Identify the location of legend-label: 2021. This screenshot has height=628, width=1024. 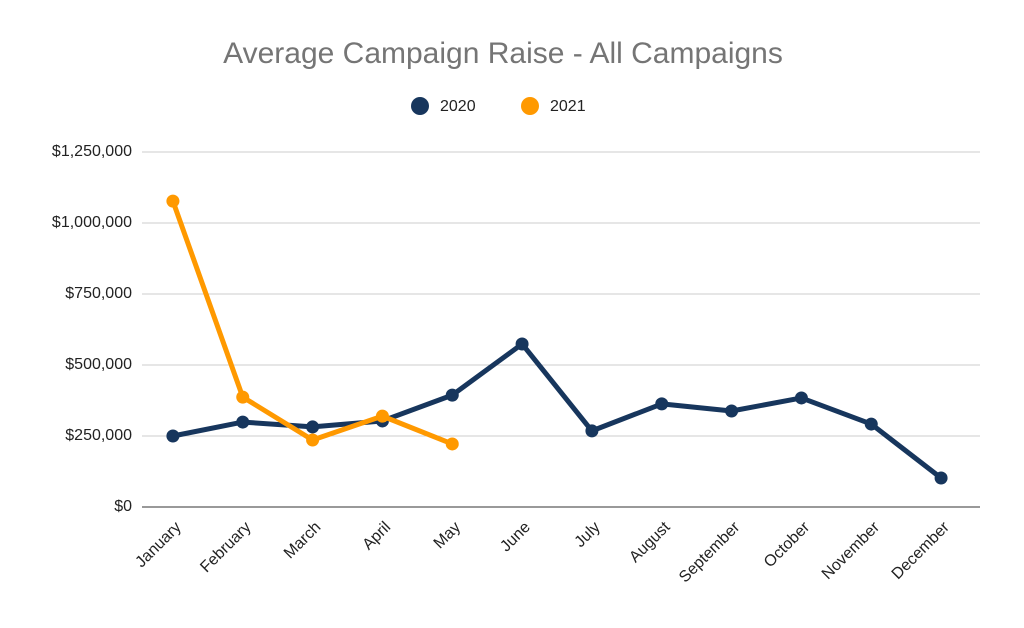
(568, 106).